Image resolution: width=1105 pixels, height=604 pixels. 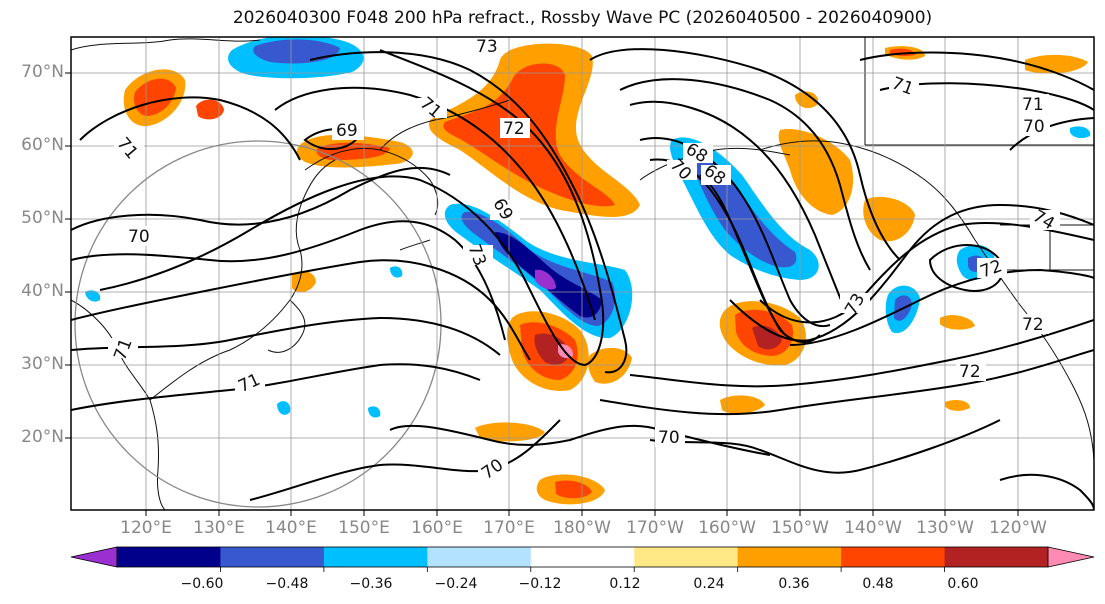 I want to click on colorbar-label: 0.60, so click(x=963, y=584).